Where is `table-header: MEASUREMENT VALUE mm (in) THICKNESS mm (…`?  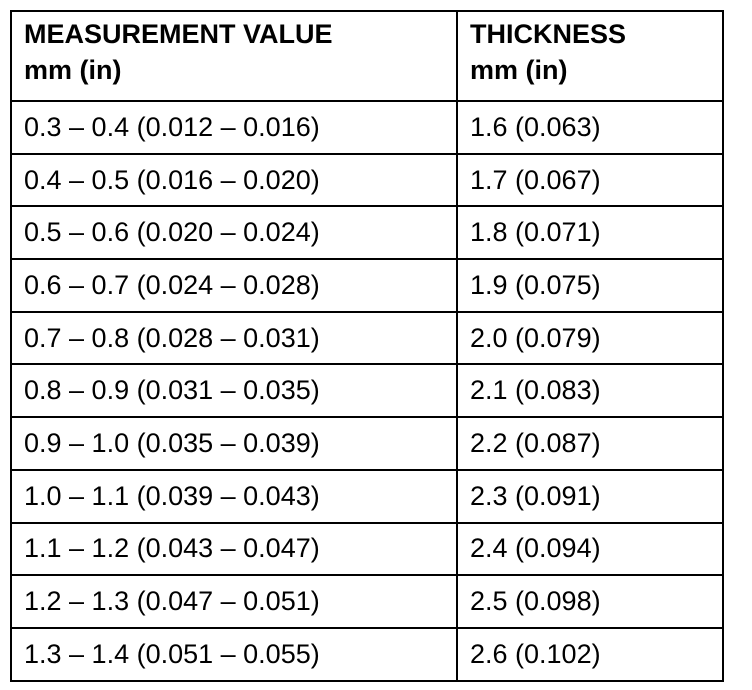
table-header: MEASUREMENT VALUE mm (in) THICKNESS mm (… is located at coordinates (367, 56).